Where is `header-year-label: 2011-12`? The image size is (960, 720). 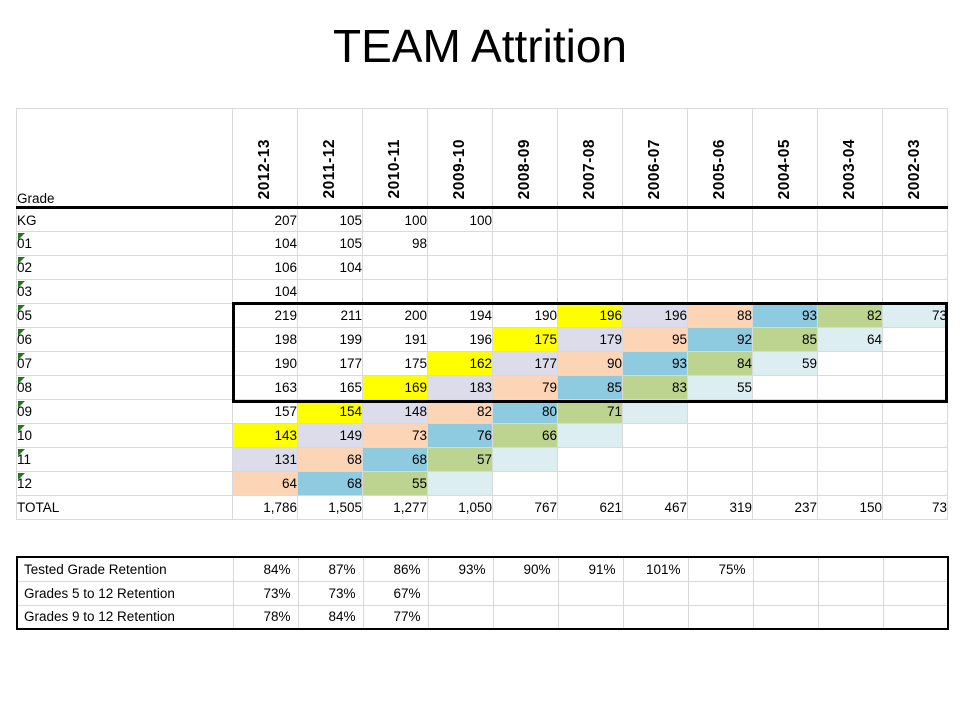 header-year-label: 2011-12 is located at coordinates (329, 169).